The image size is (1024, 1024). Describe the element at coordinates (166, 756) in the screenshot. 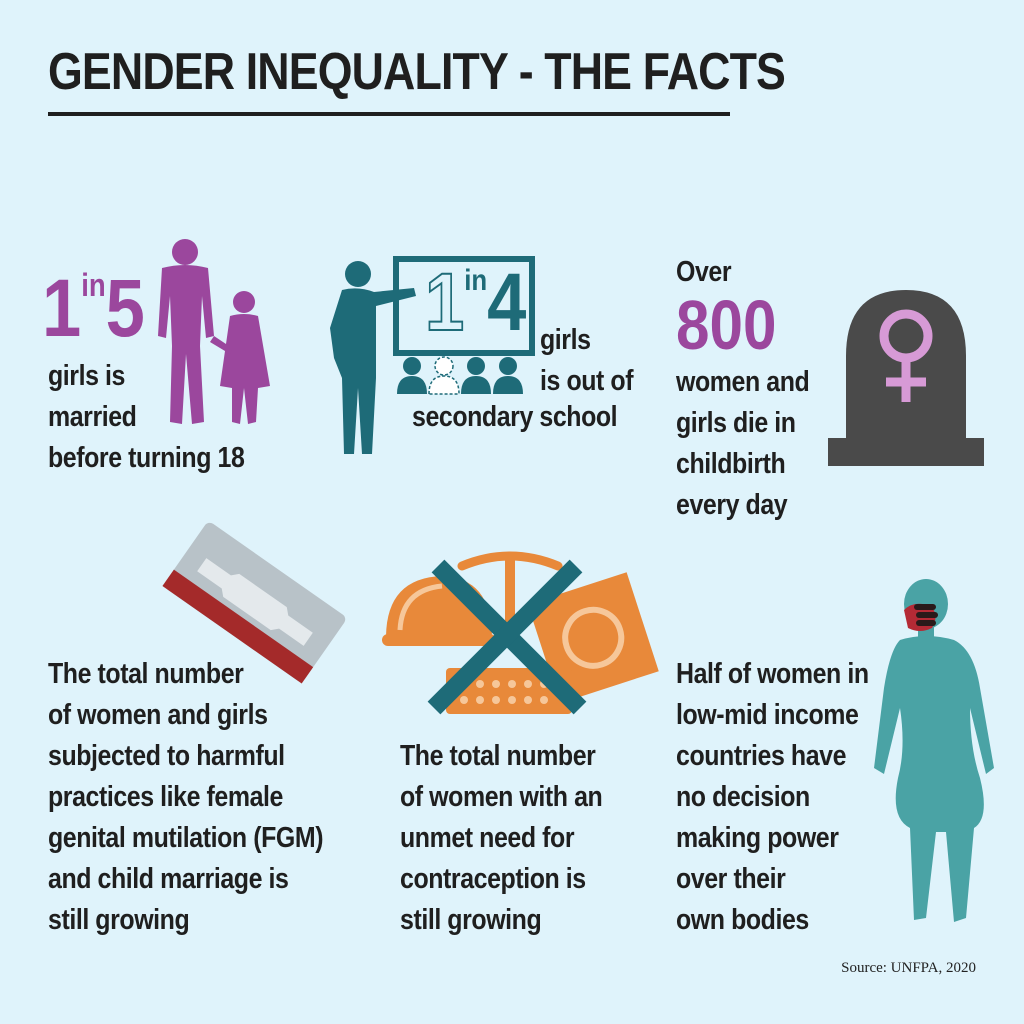

I see `fgm-line: subjected to harmful` at that location.